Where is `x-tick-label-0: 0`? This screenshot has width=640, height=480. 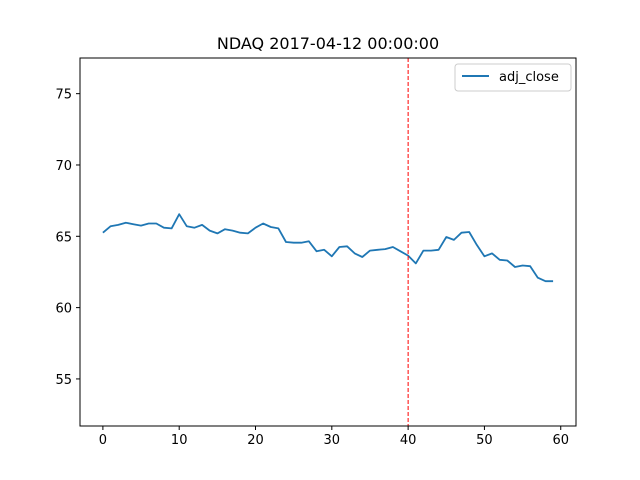 x-tick-label-0: 0 is located at coordinates (103, 440).